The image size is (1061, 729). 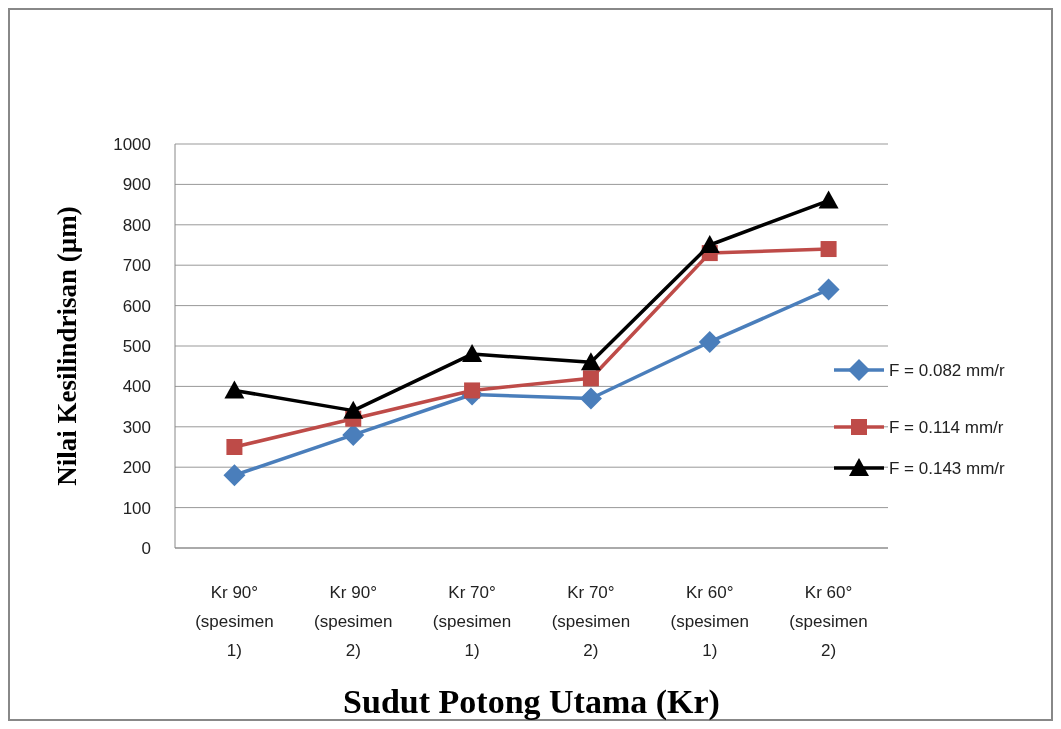 I want to click on y-tick-label: 200, so click(x=136, y=468).